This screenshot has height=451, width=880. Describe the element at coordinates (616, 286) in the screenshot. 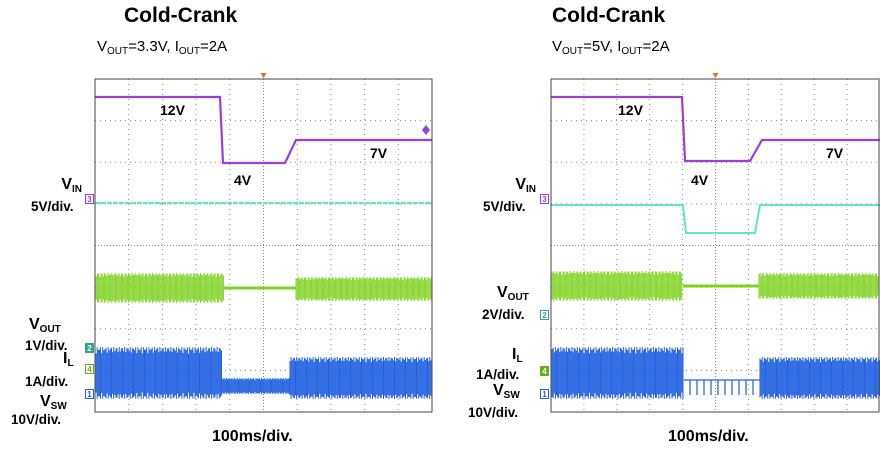

I see `il-trace-high-right` at that location.